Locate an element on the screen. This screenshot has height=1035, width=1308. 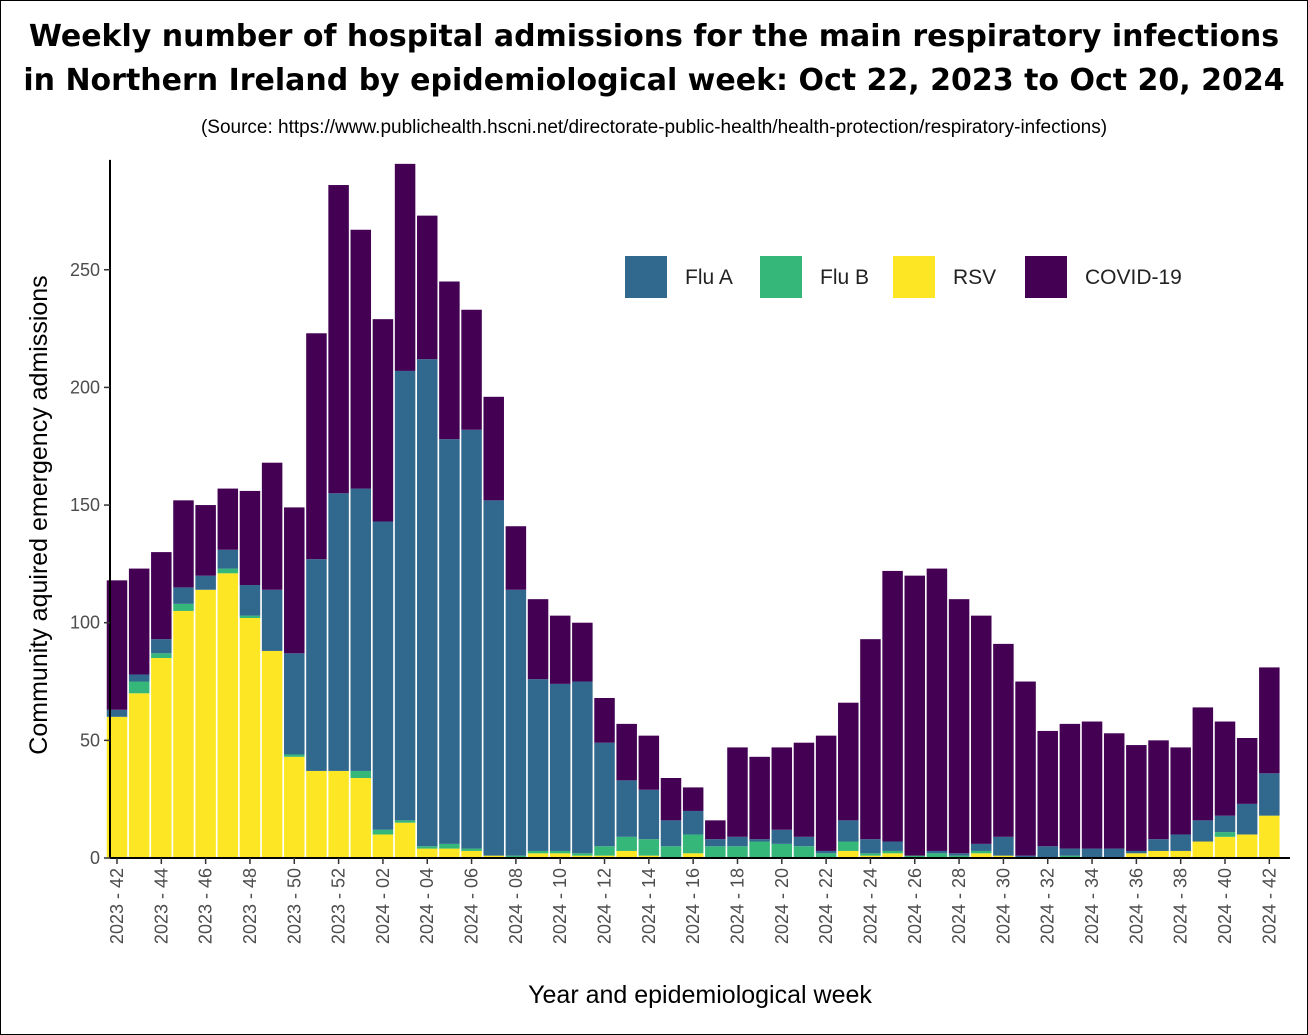
x-tick-label-2023-42: 2023 - 42 is located at coordinates (117, 906).